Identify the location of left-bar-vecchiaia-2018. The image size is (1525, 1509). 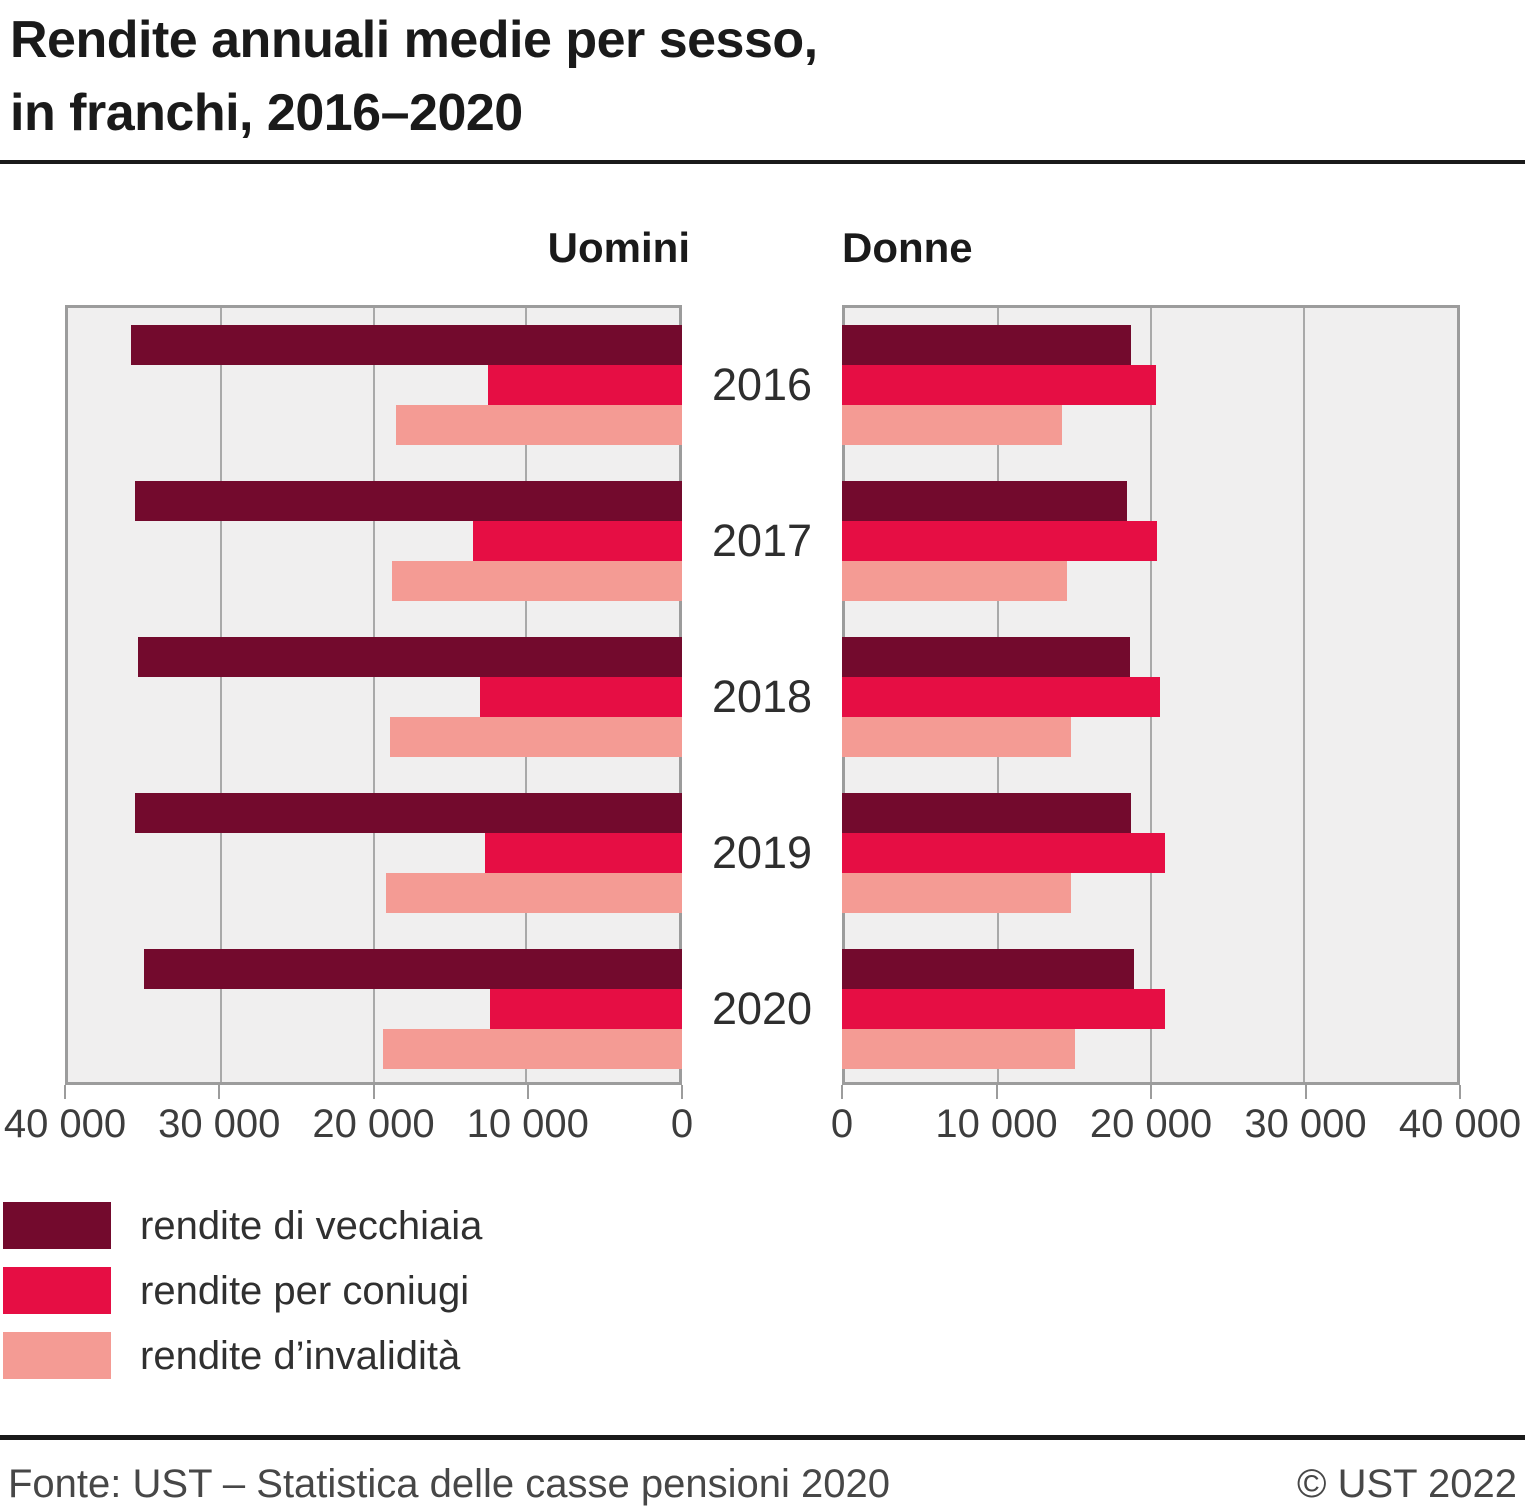
(410, 657).